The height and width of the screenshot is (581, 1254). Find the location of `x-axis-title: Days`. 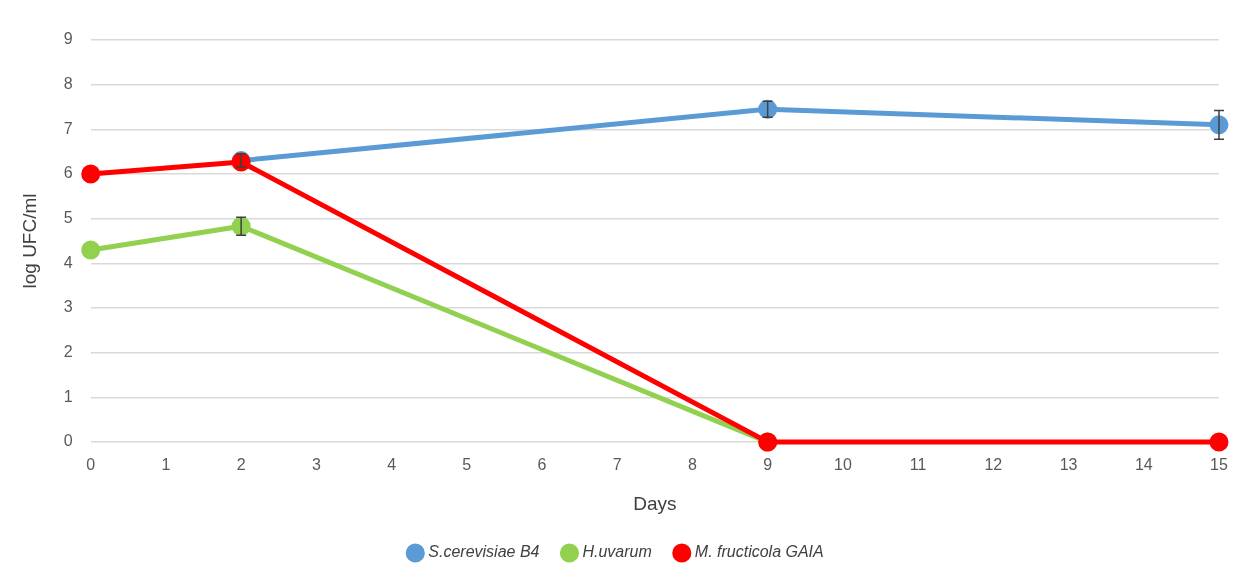

x-axis-title: Days is located at coordinates (655, 503).